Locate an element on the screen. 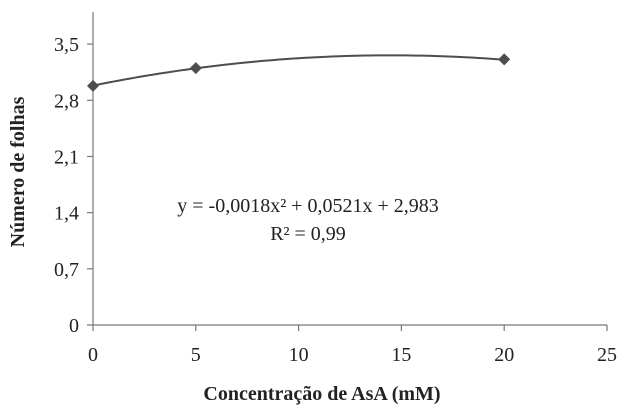  y-tick-label: 1,4 is located at coordinates (66, 214).